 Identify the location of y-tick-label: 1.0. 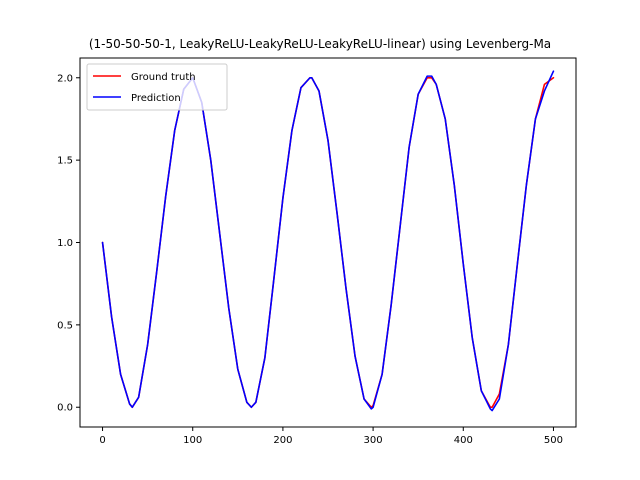
(65, 243).